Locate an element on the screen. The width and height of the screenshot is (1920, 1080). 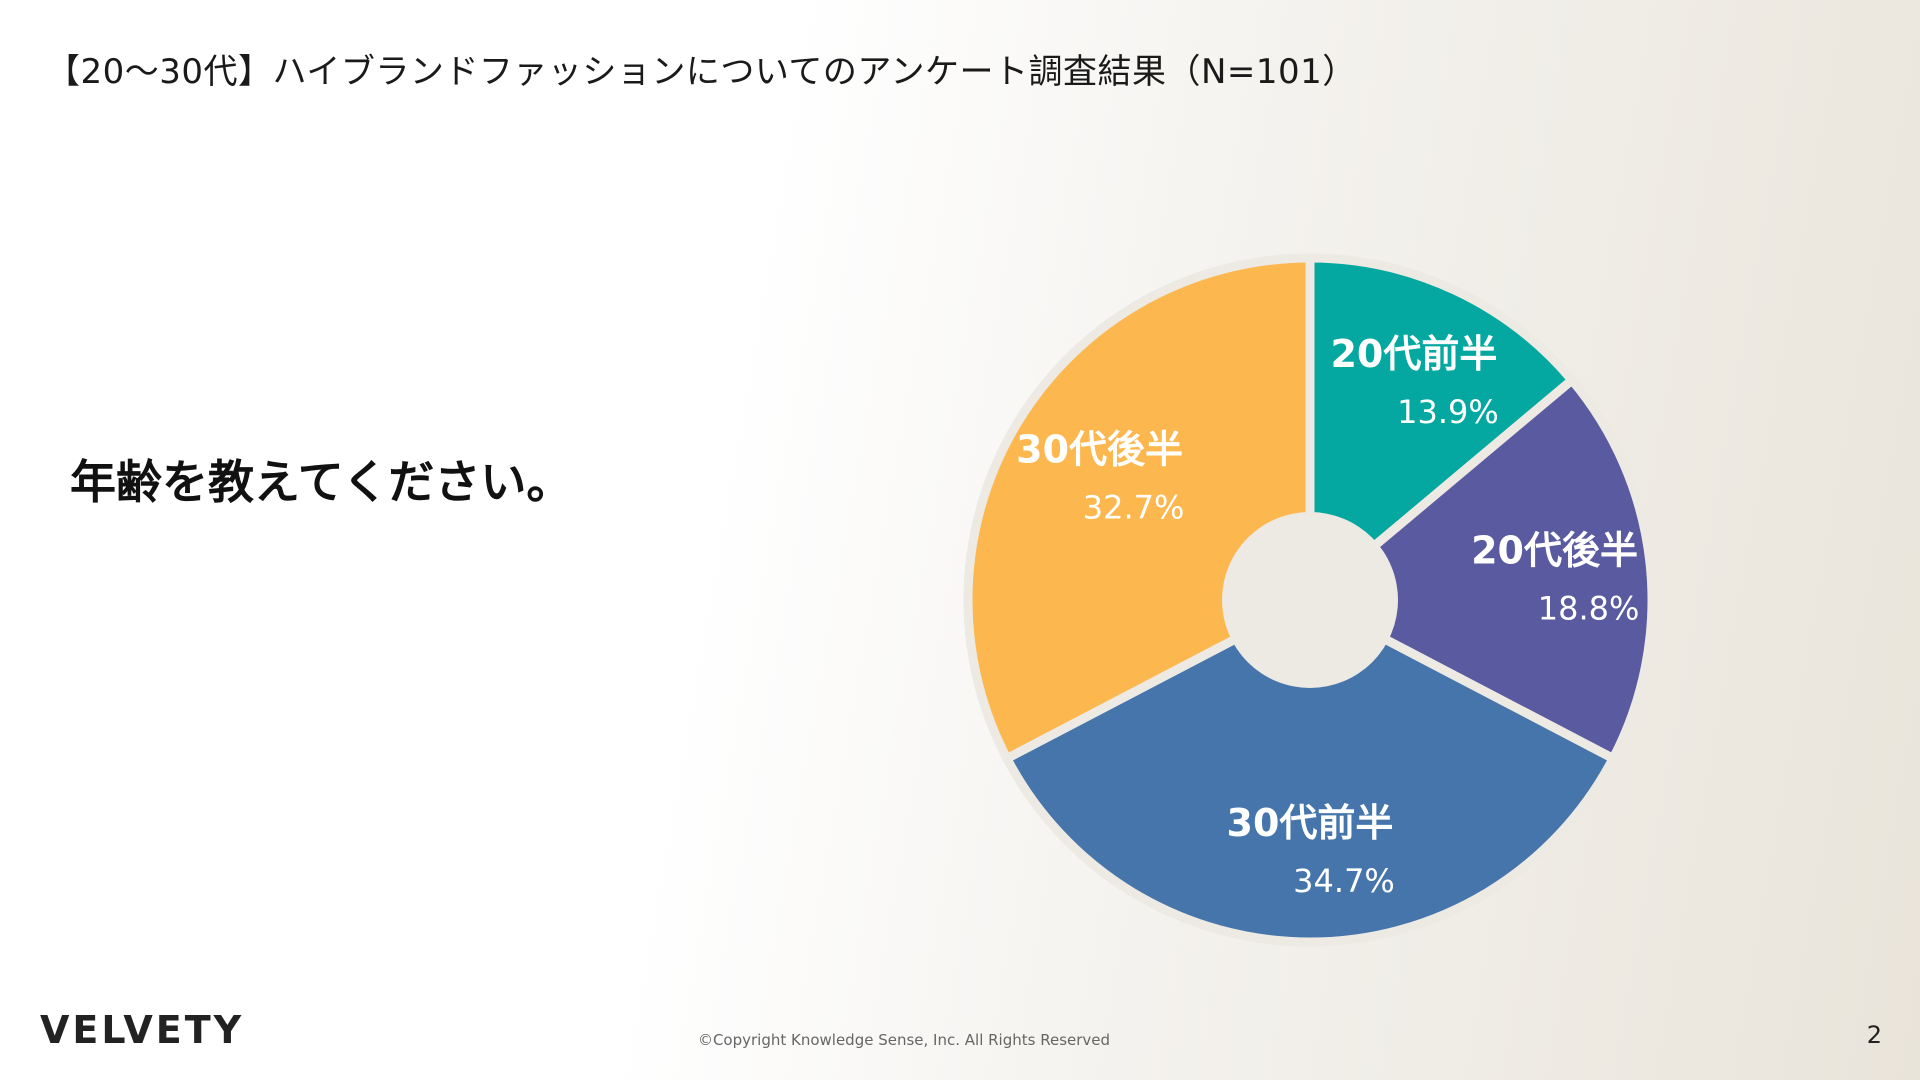
pie-center-hole is located at coordinates (1310, 600).